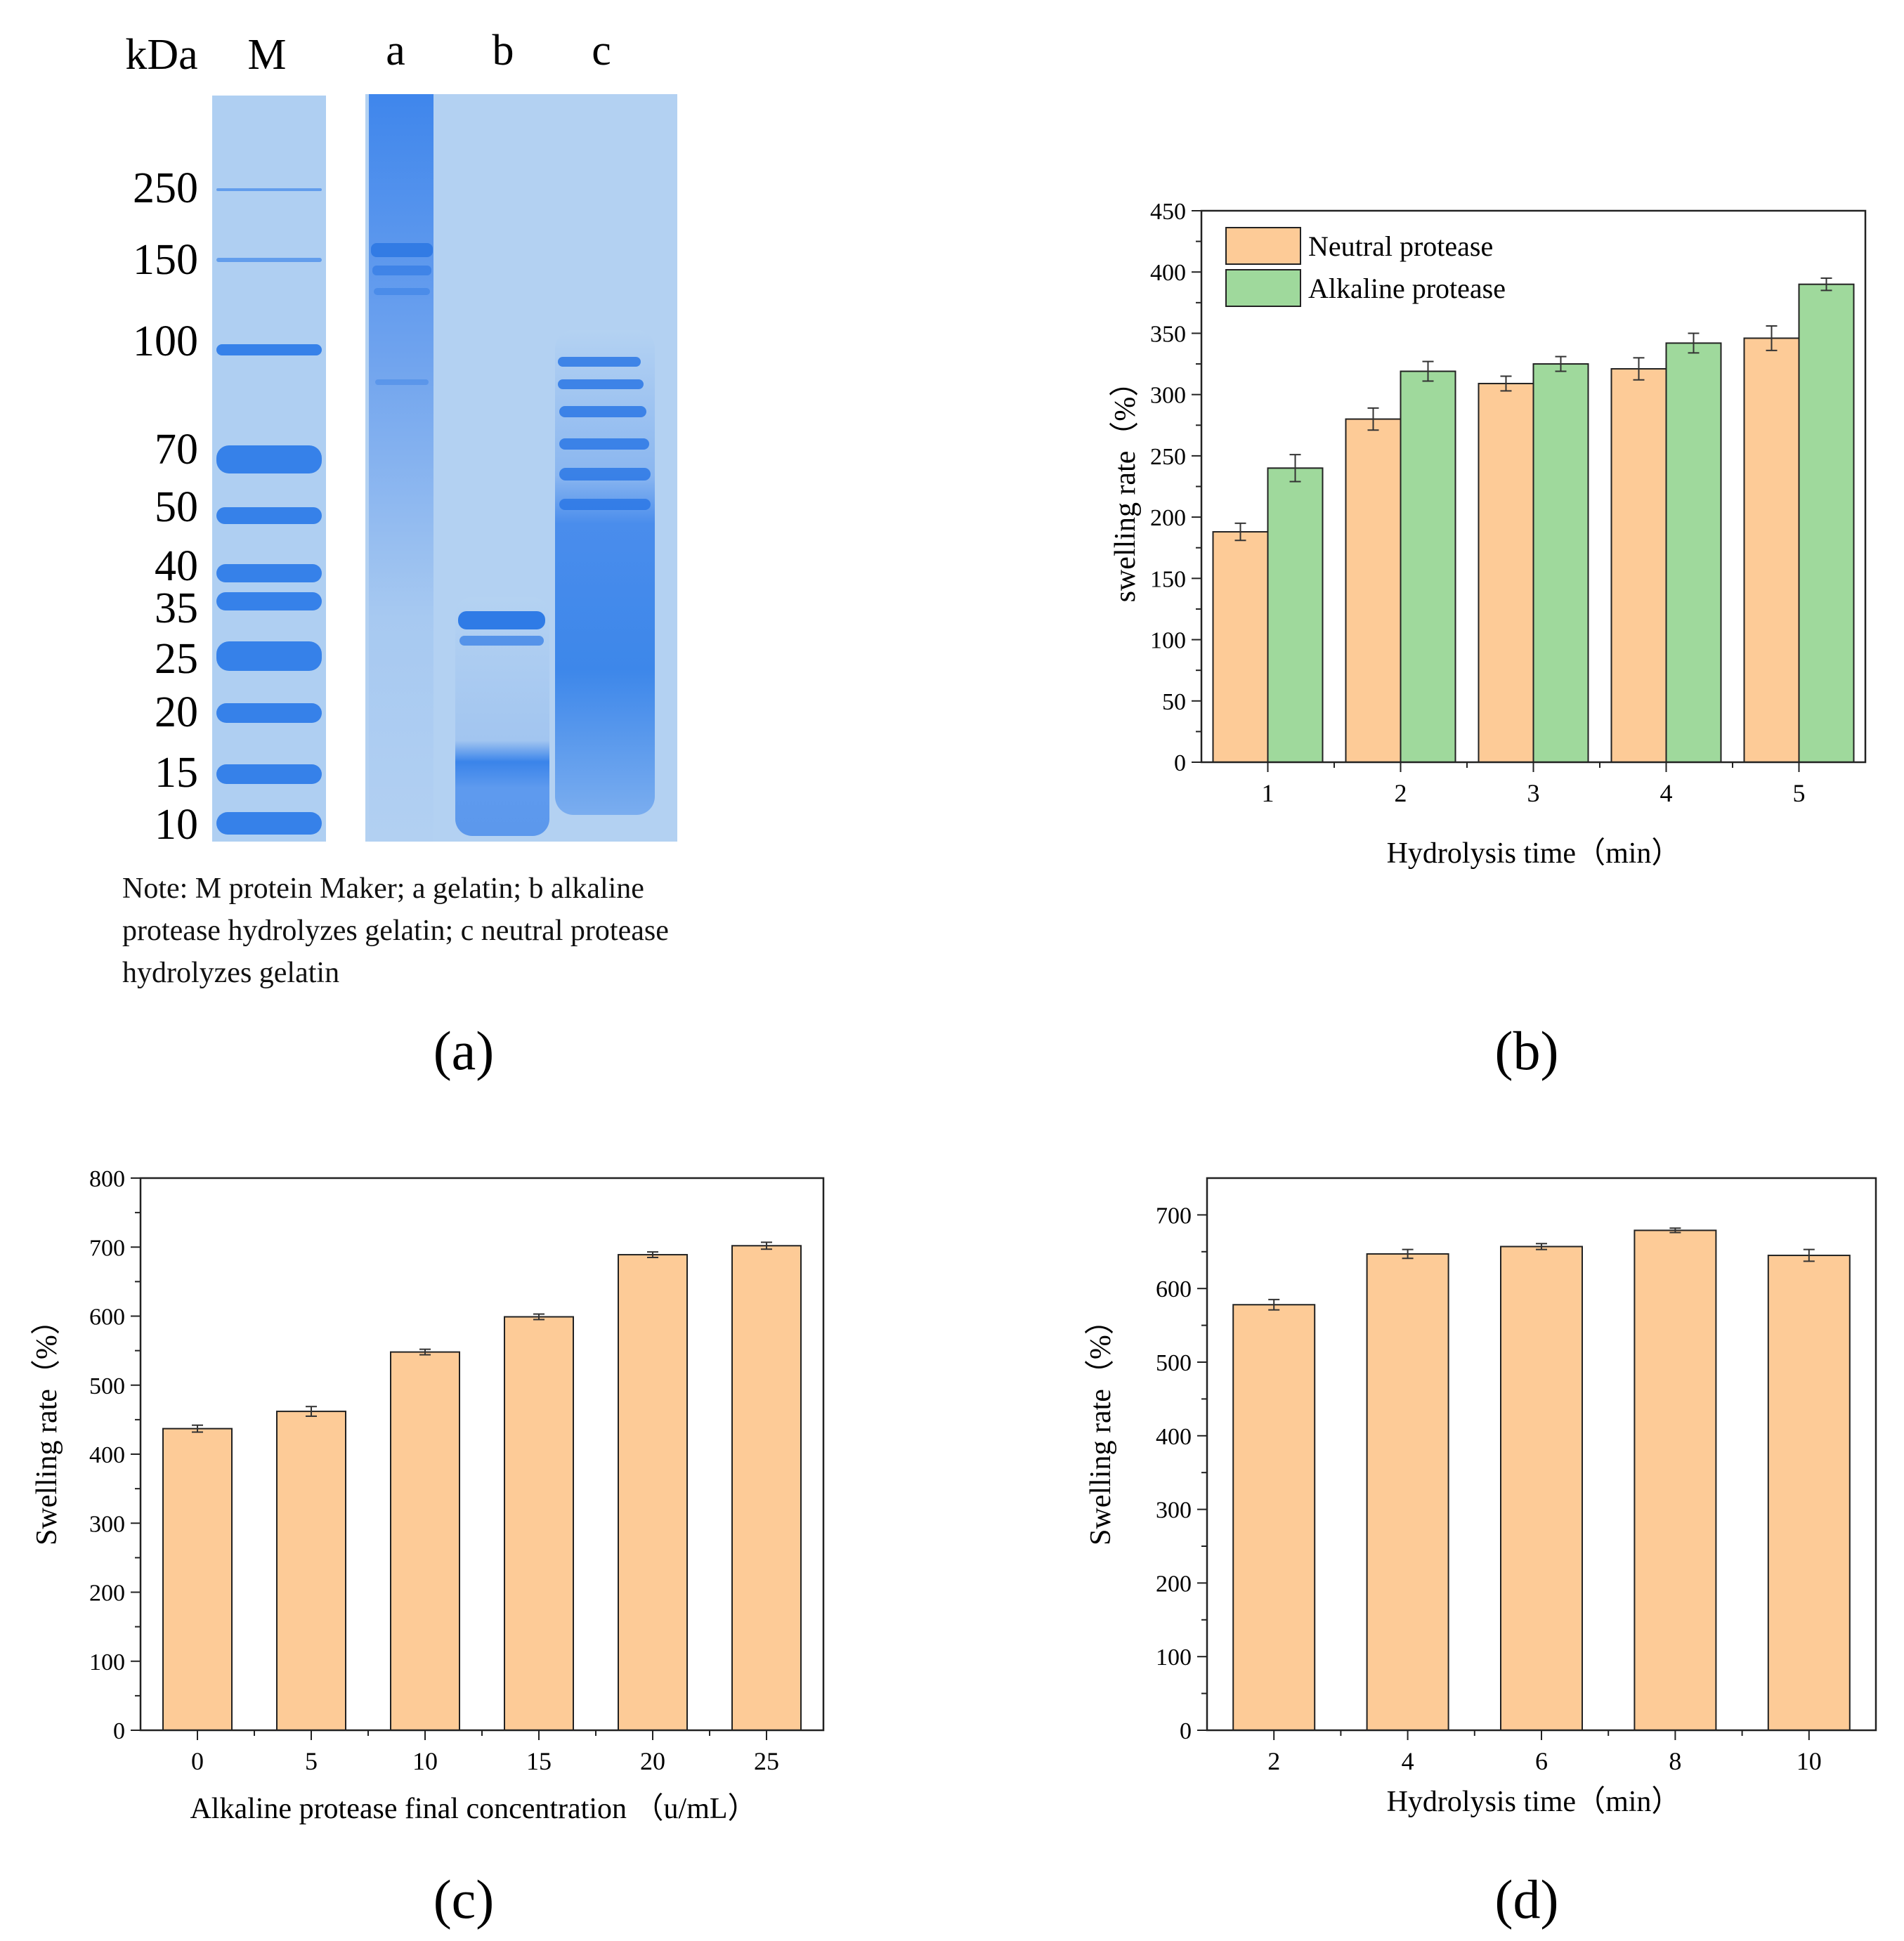 Image resolution: width=1904 pixels, height=1941 pixels. Describe the element at coordinates (1101, 1425) in the screenshot. I see `chart-d-ylabel: Swelling rate（%）` at that location.